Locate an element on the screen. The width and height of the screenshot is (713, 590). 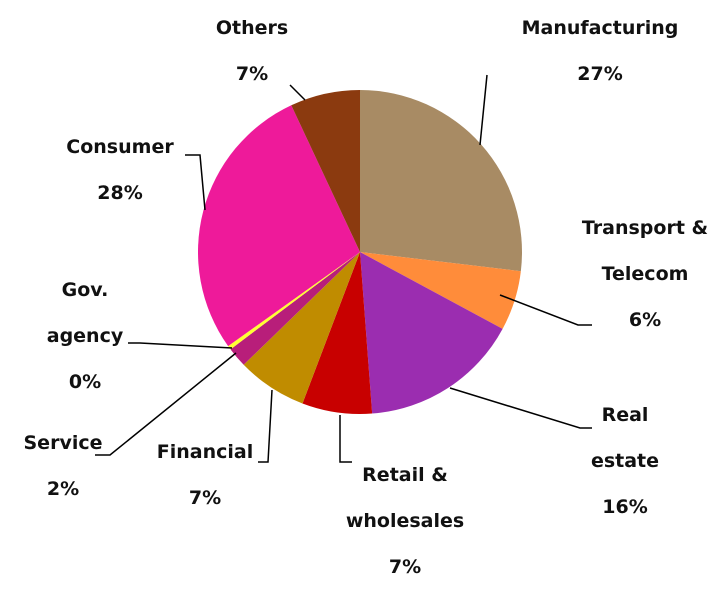
slice-category: Consumer is located at coordinates (120, 147).